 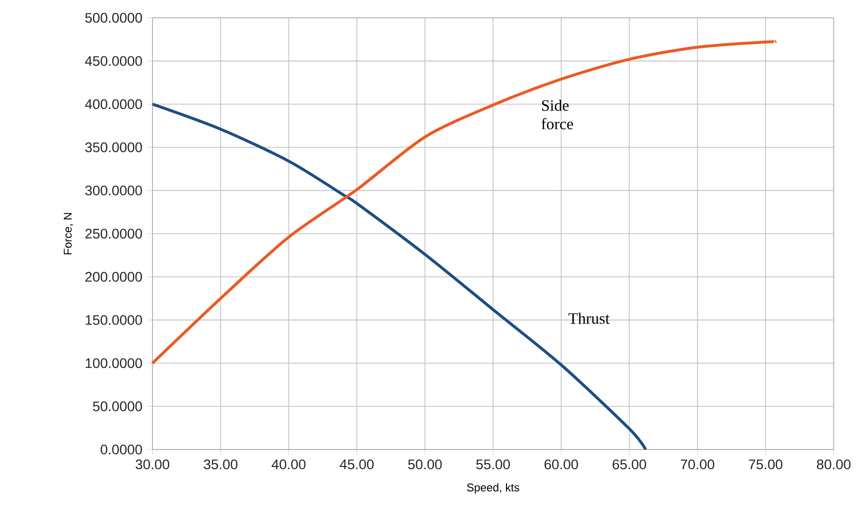 I want to click on x-tick-label: 70.00, so click(x=697, y=465).